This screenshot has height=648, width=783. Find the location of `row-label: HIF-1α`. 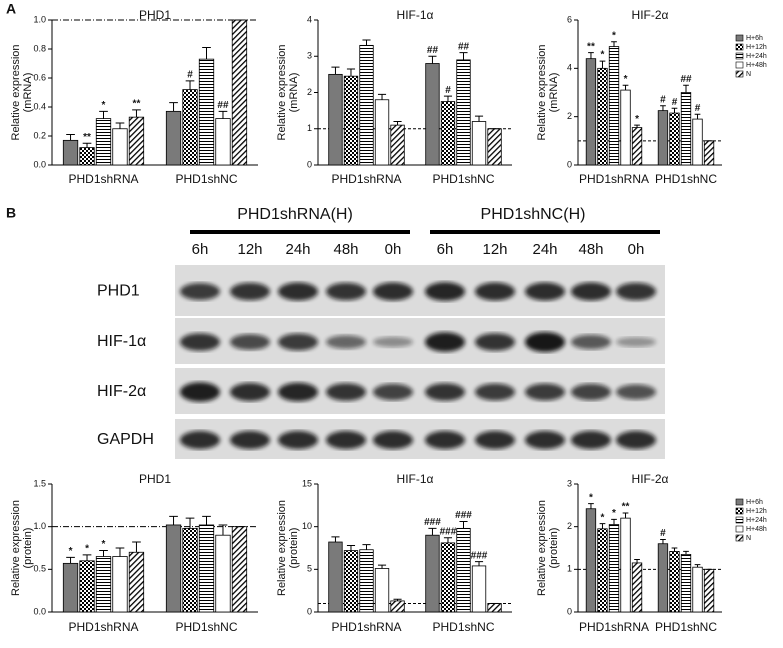

row-label: HIF-1α is located at coordinates (121, 341).